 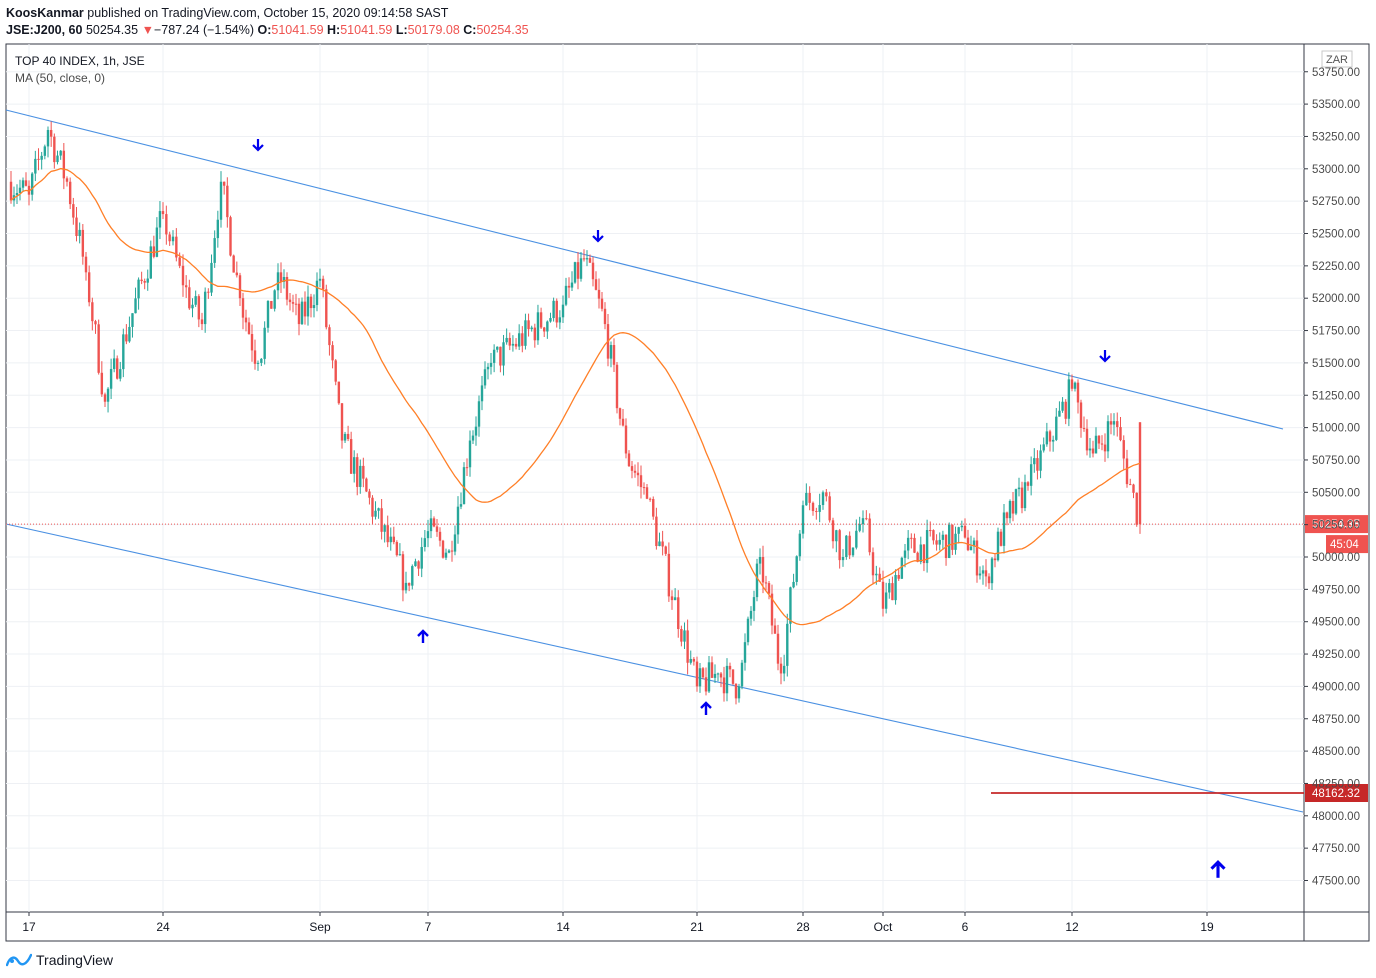 I want to click on y-tick-label: 51000.00, so click(x=1336, y=429).